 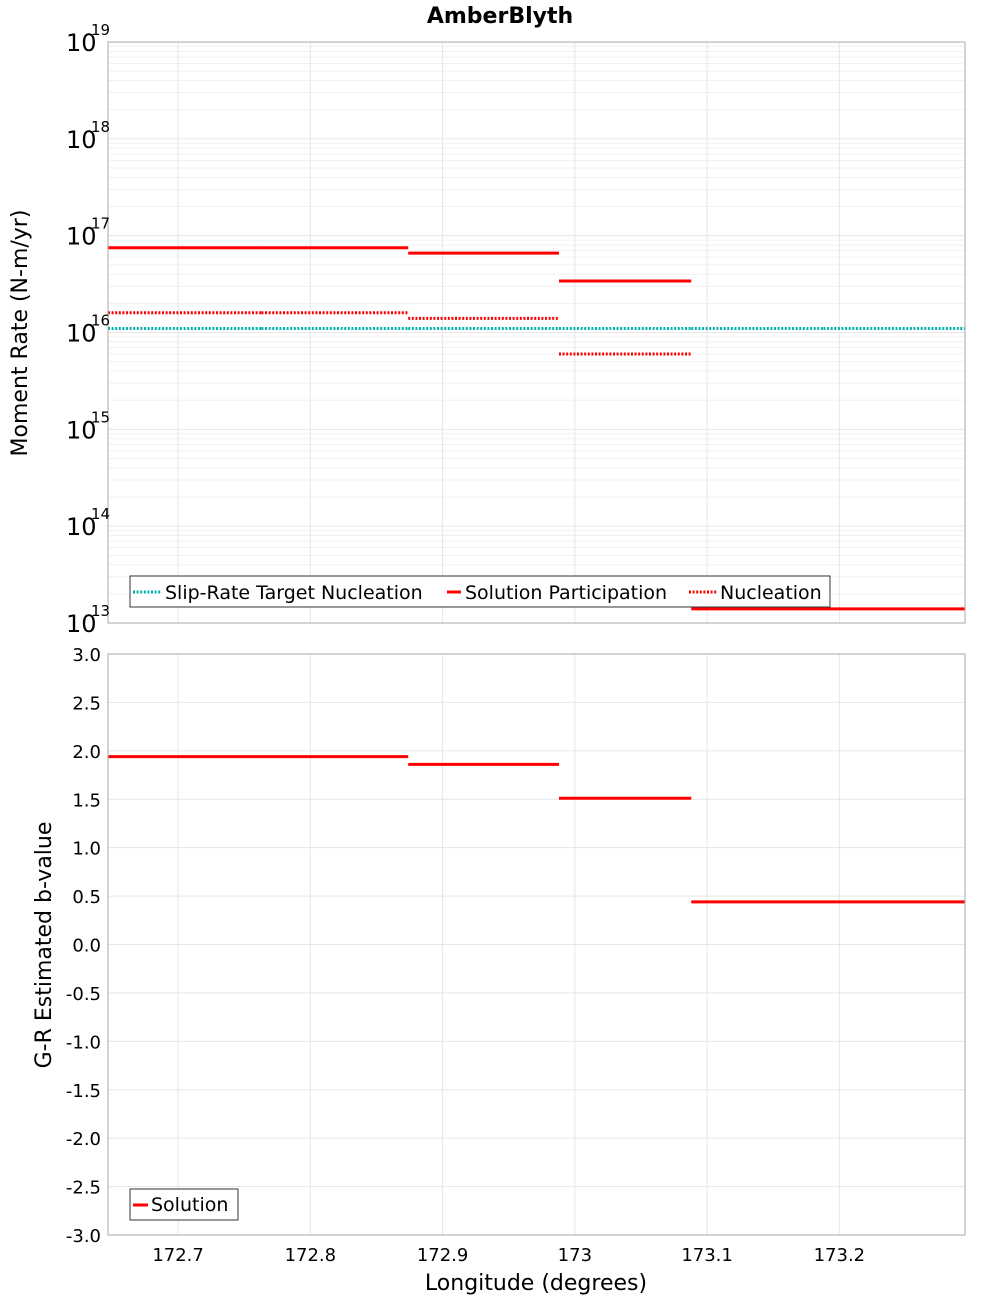 What do you see at coordinates (83, 994) in the screenshot?
I see `bottom-y-tick-label: -0.5` at bounding box center [83, 994].